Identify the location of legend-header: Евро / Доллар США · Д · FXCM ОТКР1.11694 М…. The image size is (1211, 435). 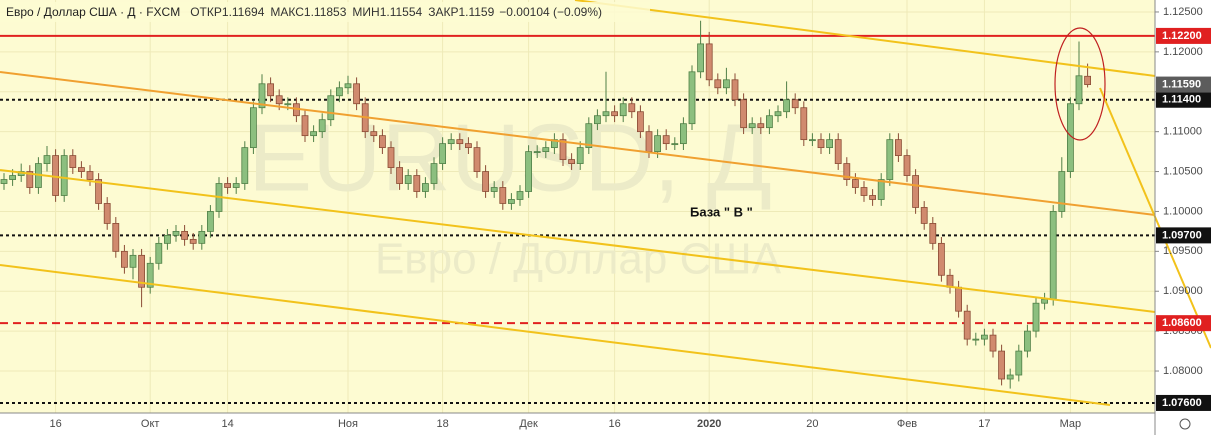
(325, 12).